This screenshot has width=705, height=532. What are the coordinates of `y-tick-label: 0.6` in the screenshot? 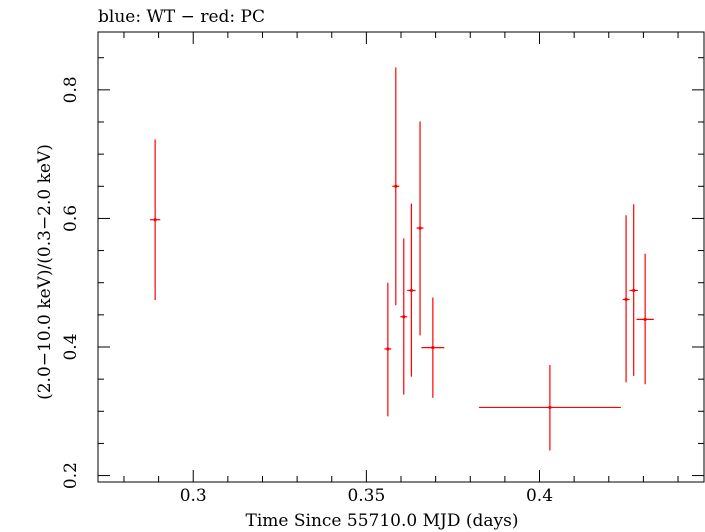 It's located at (71, 218).